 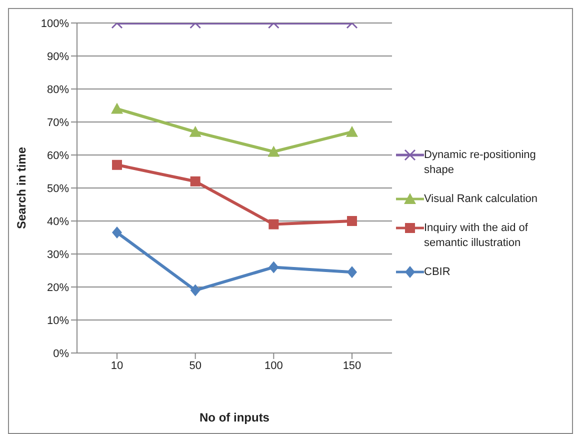 I want to click on x-tick-label: 100, so click(x=273, y=366).